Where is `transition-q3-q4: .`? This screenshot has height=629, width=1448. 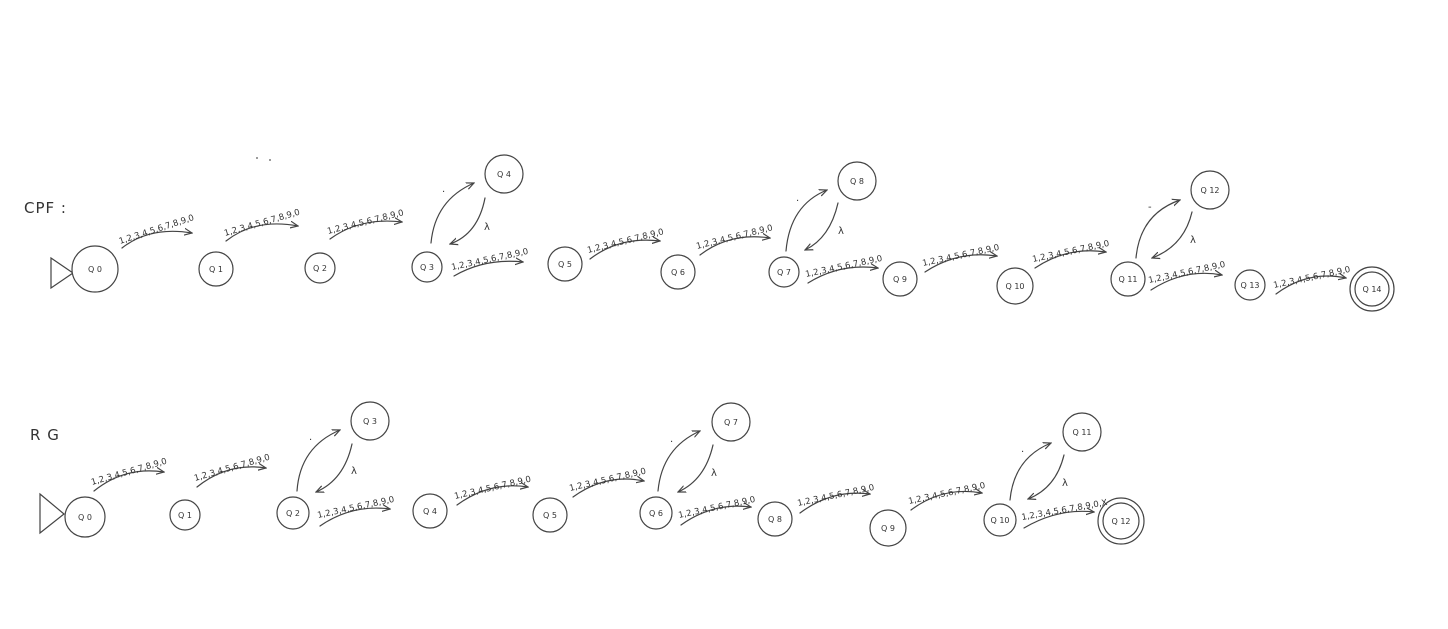 transition-q3-q4: . is located at coordinates (452, 213).